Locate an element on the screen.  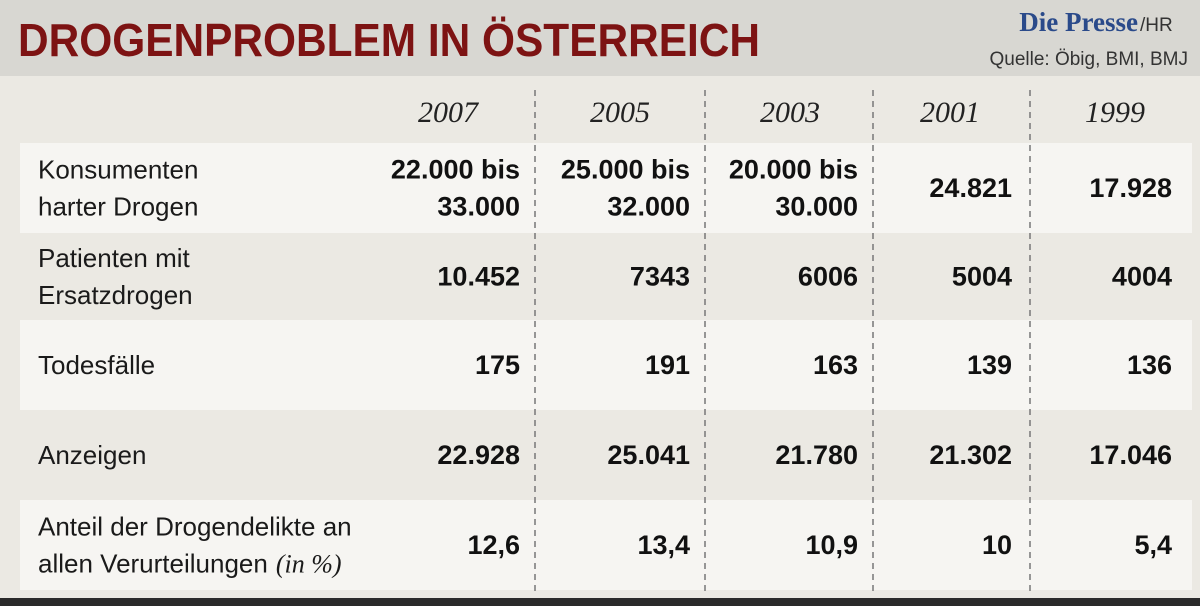
cell-value: 7343 is located at coordinates (660, 277).